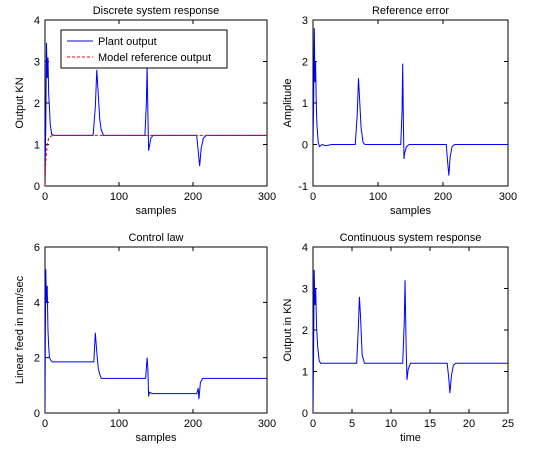  I want to click on legend-box, so click(144, 49).